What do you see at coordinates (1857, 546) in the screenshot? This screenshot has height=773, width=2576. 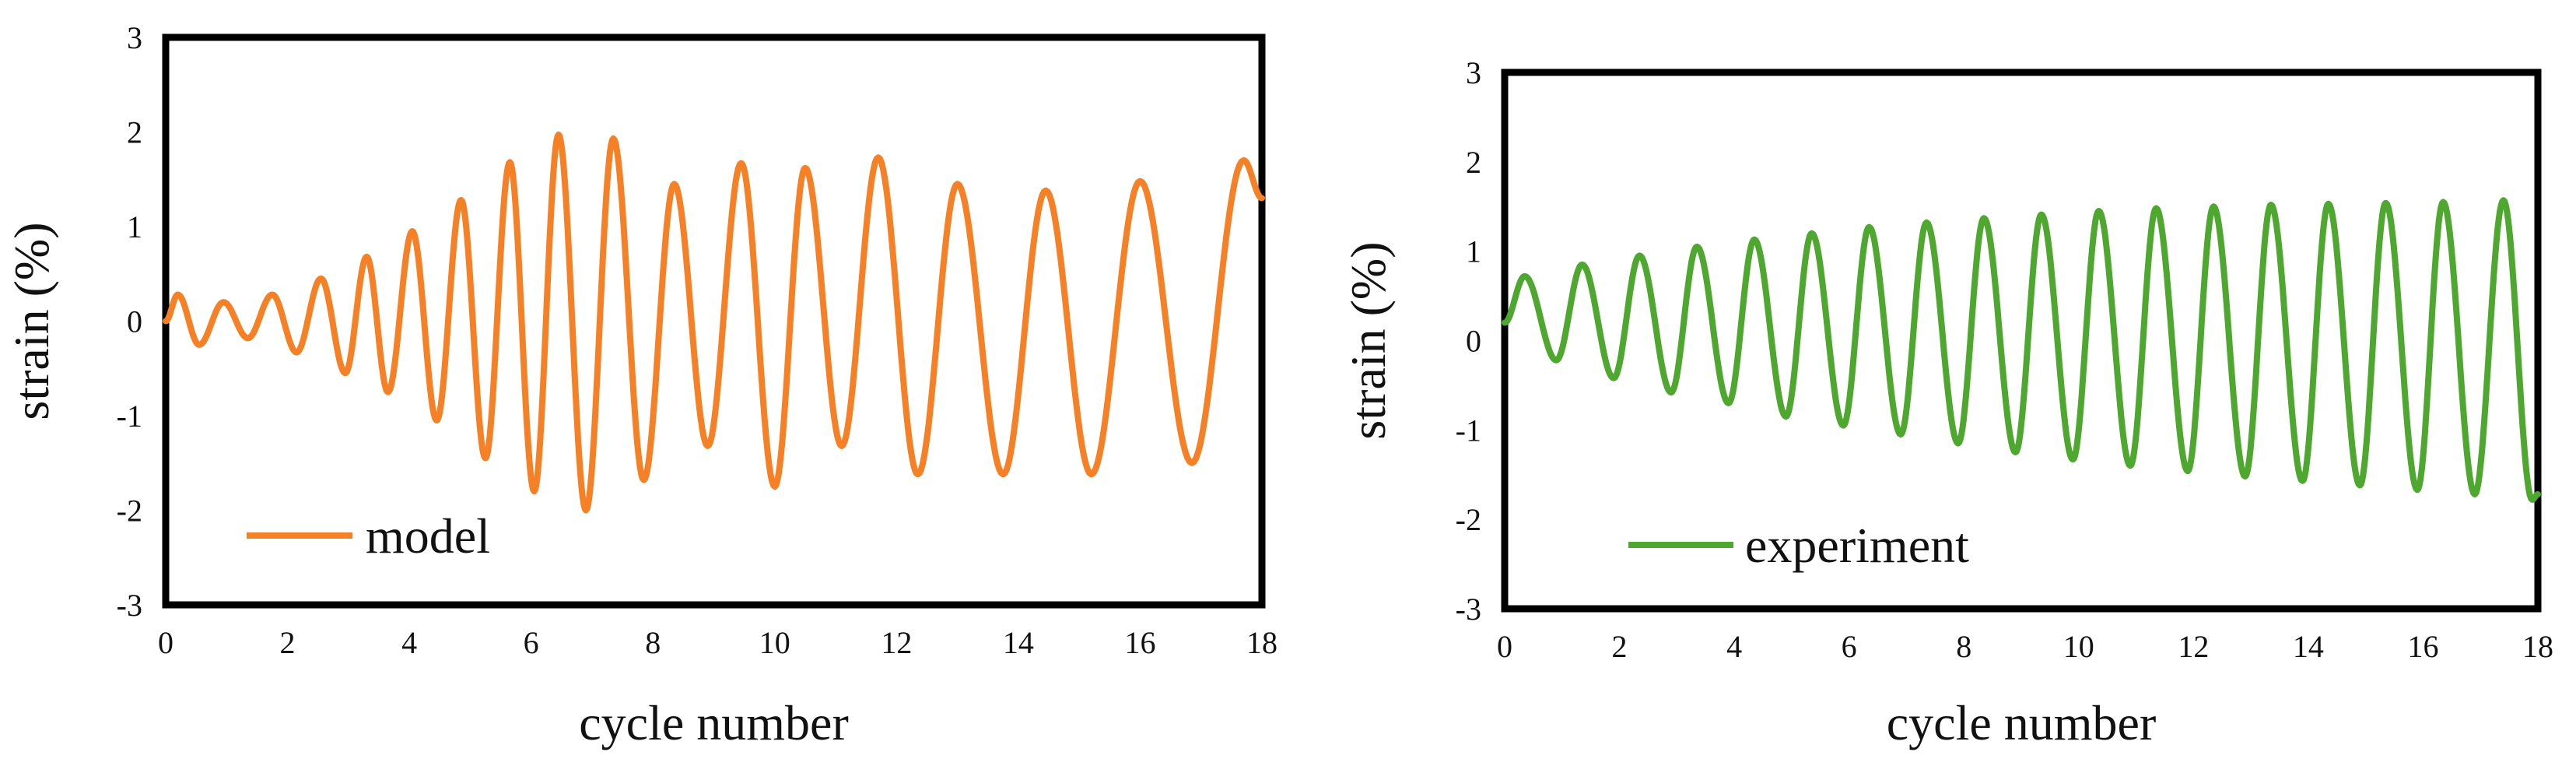 I see `legend-label: experiment` at bounding box center [1857, 546].